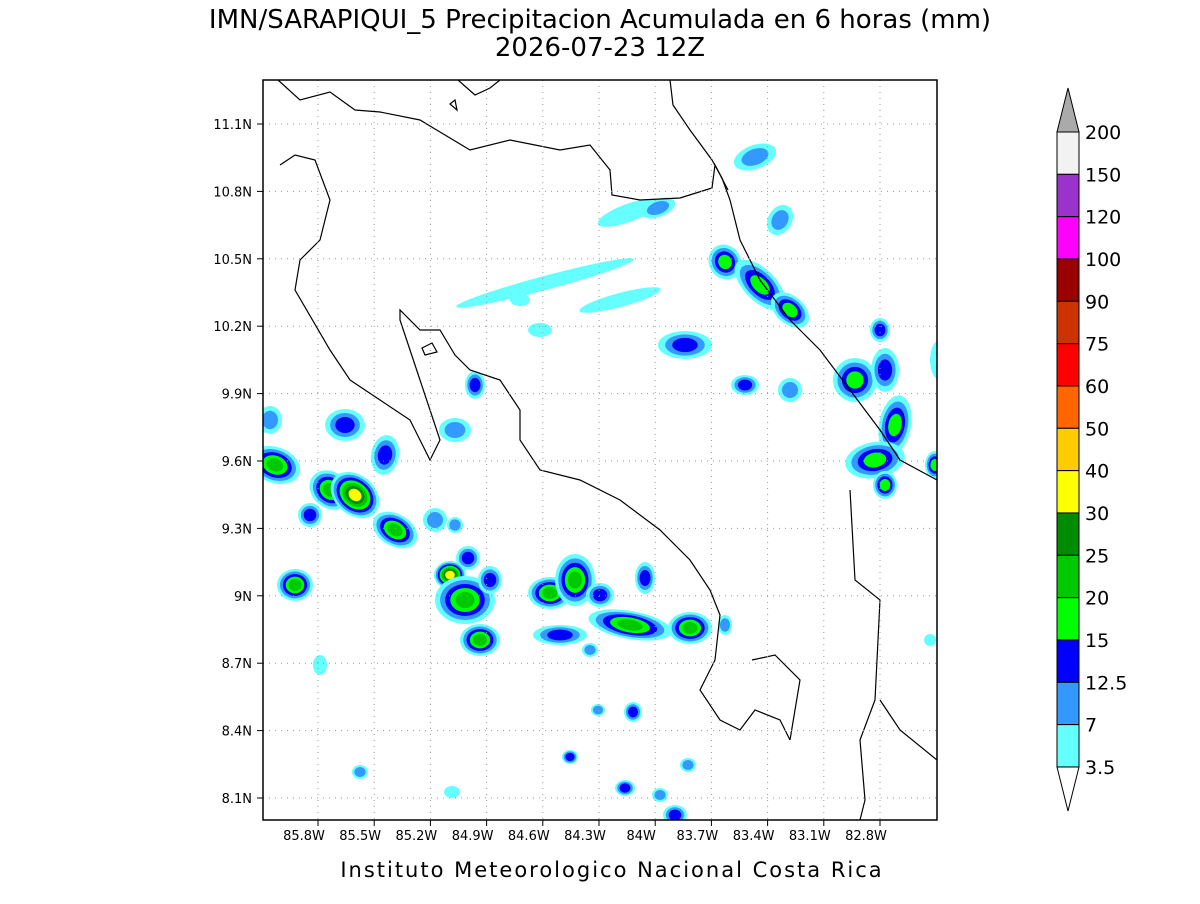  I want to click on lon-label: 85.8W, so click(304, 836).